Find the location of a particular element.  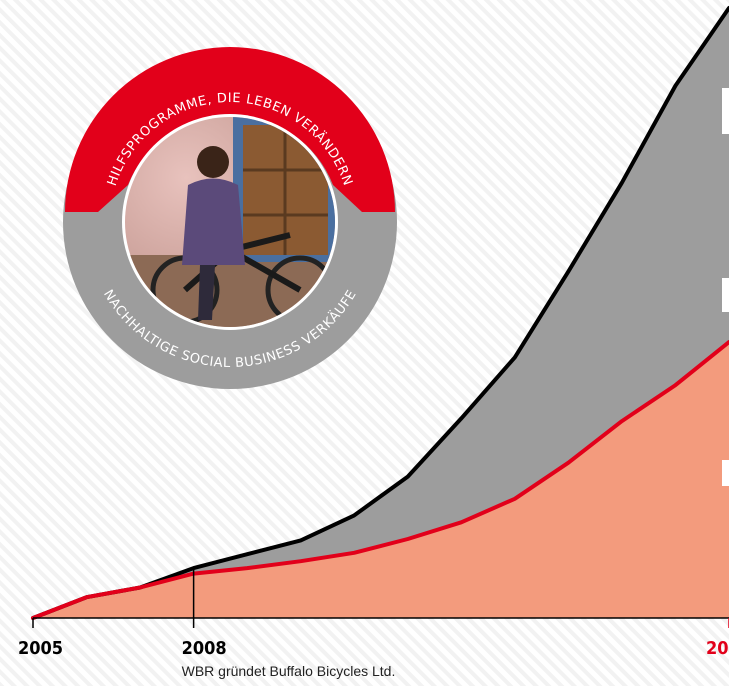

x-tick-label-0: 2005 is located at coordinates (40, 648).